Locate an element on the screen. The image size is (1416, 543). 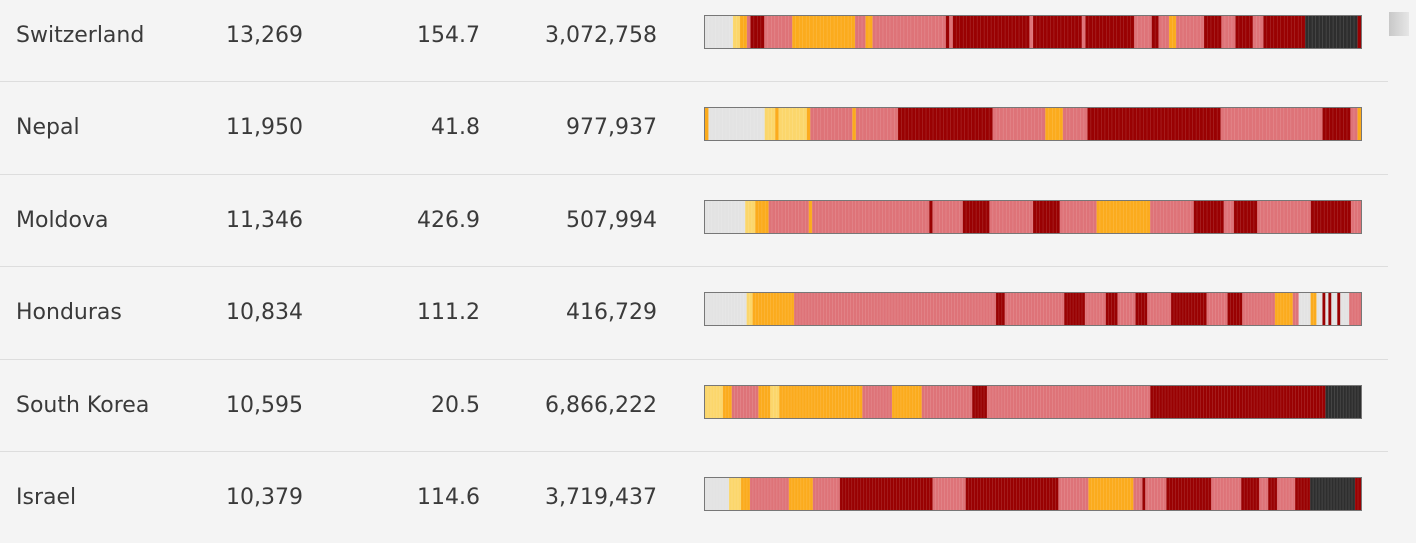
country-name: Israel is located at coordinates (46, 497).